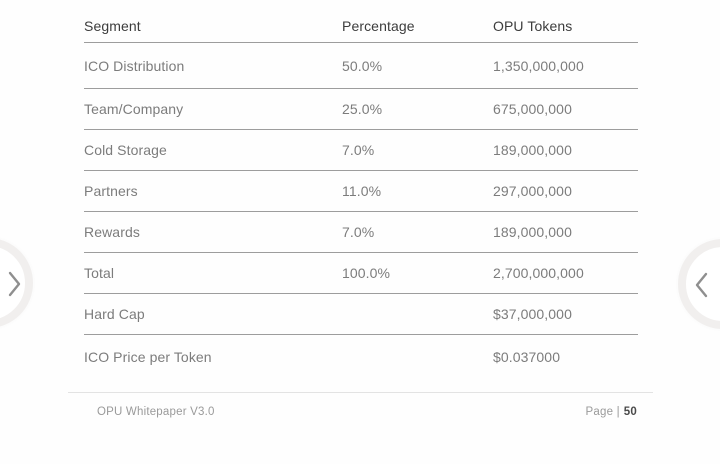 The image size is (720, 464). I want to click on cell-tokens: 297,000,000, so click(532, 191).